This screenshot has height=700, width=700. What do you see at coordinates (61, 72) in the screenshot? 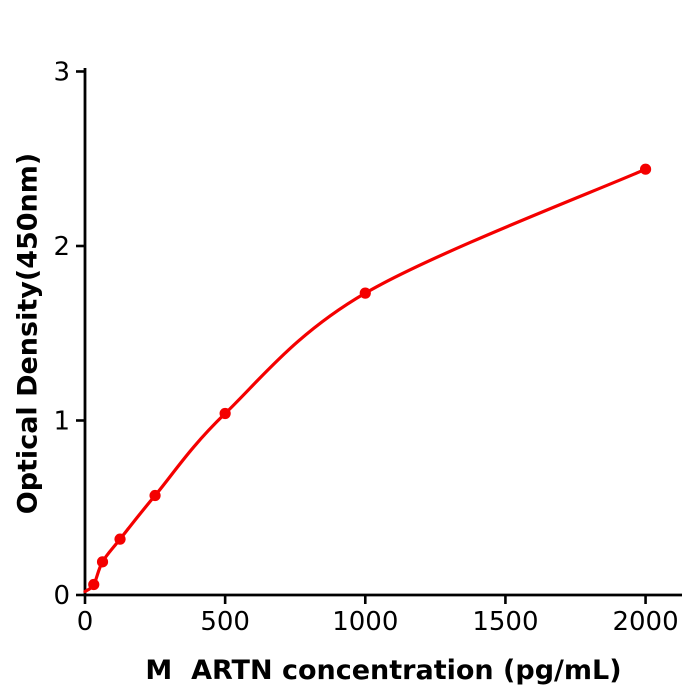
I see `y-tick-label: 3` at bounding box center [61, 72].